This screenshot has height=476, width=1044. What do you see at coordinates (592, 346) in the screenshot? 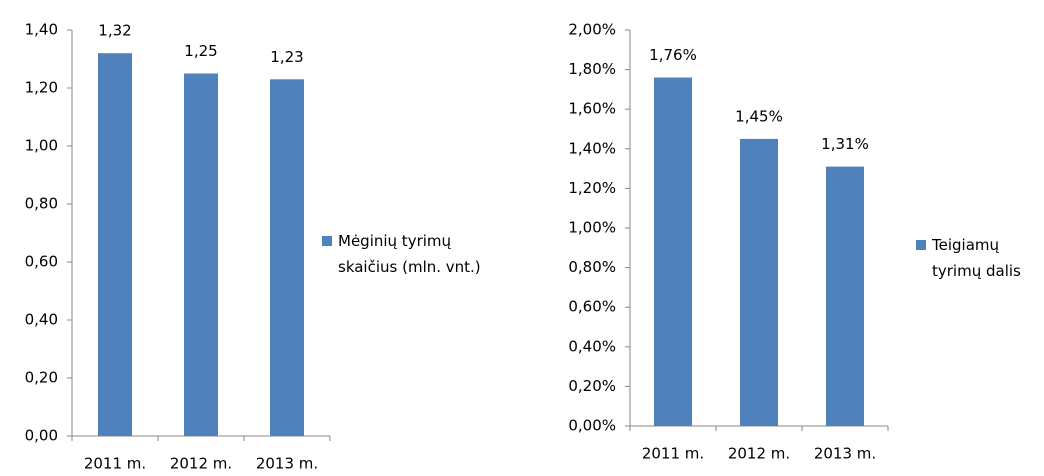
I see `y-tick-label: 0,40%` at bounding box center [592, 346].